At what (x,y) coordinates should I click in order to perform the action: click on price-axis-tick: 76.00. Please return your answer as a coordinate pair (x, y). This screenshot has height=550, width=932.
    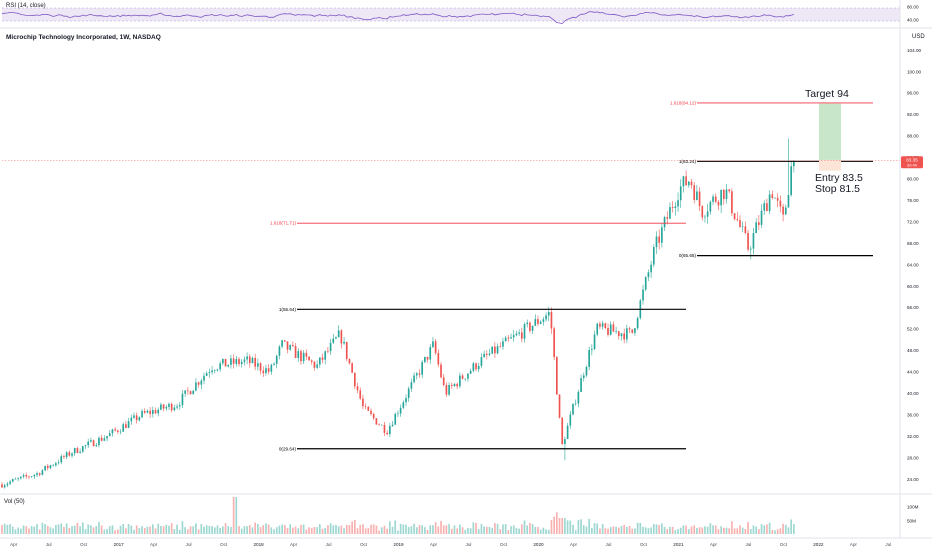
    Looking at the image, I should click on (913, 200).